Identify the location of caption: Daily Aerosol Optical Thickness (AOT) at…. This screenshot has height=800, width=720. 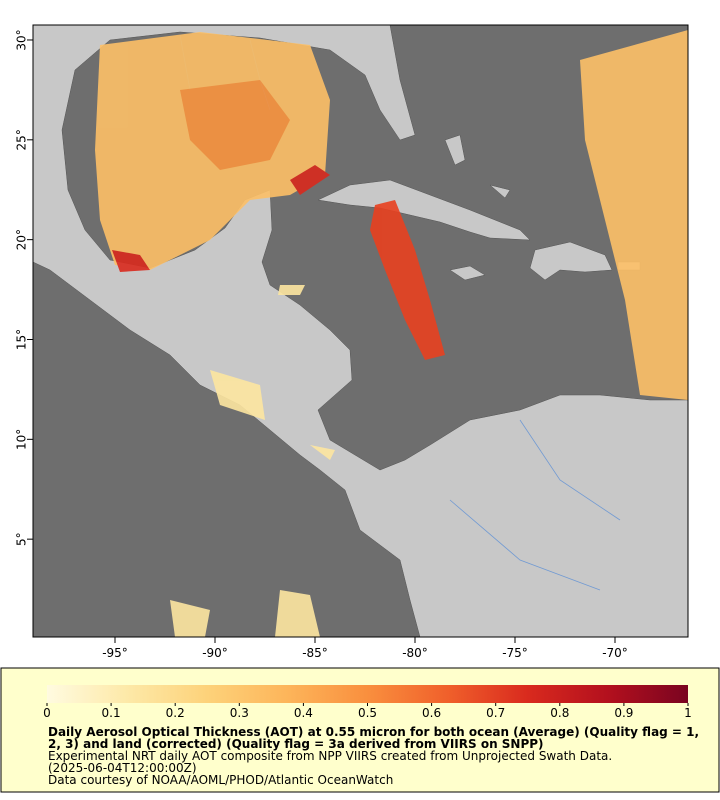
(373, 756).